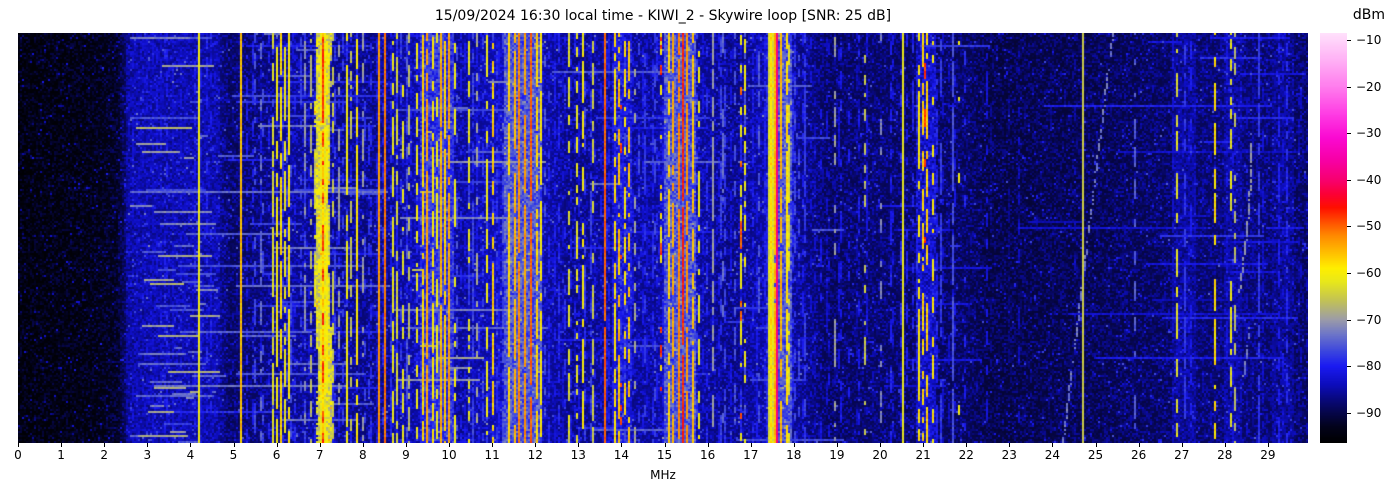  Describe the element at coordinates (1268, 455) in the screenshot. I see `x-tick-label: 29` at that location.